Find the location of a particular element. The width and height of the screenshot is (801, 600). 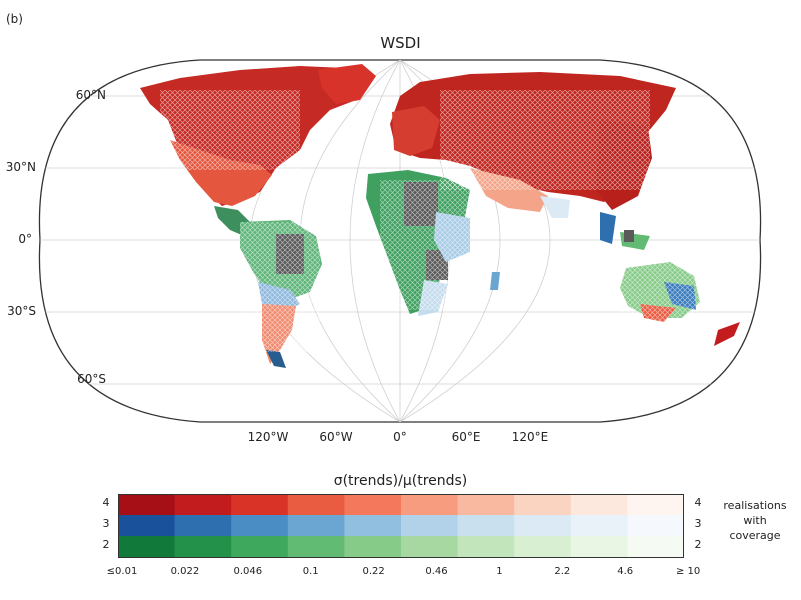

colorbar-tick-label: 0.022 is located at coordinates (185, 571).